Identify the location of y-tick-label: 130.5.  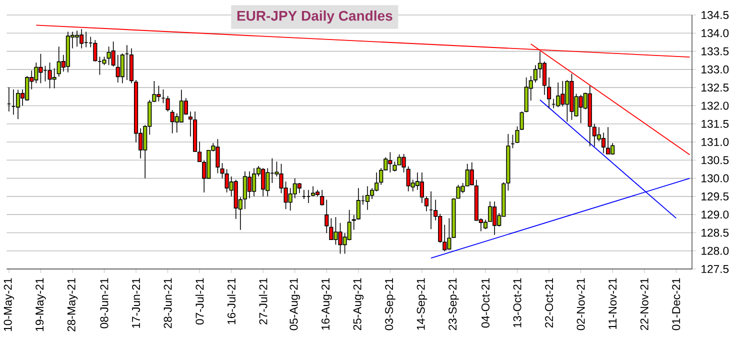
(715, 160).